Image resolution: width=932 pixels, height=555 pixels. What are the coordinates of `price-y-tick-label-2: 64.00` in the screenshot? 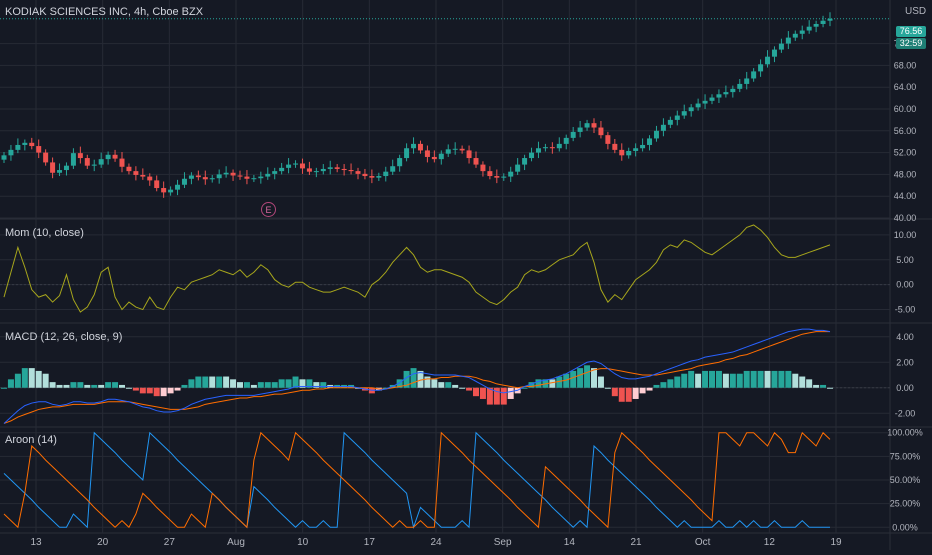 It's located at (905, 87).